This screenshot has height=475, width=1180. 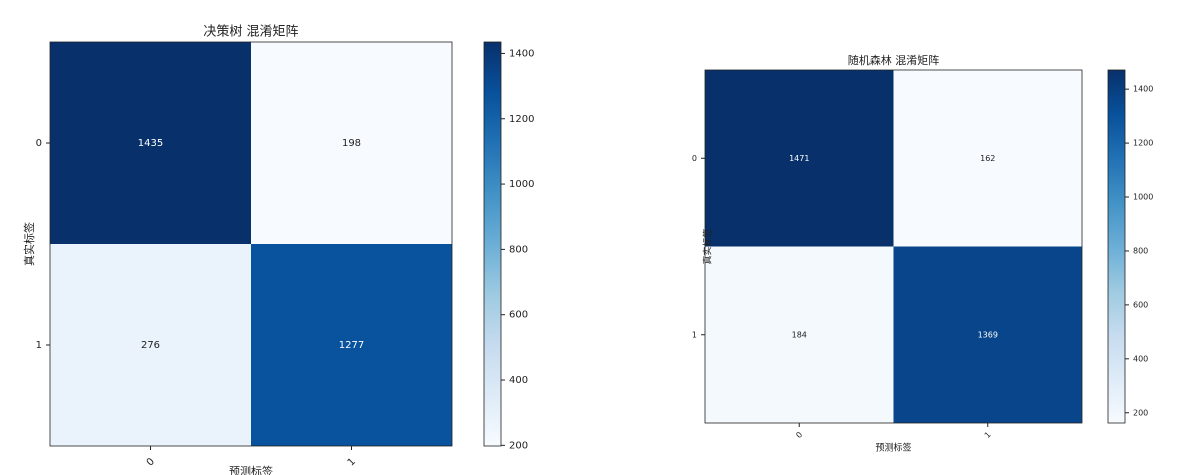 I want to click on cell-label: 1471, so click(x=799, y=158).